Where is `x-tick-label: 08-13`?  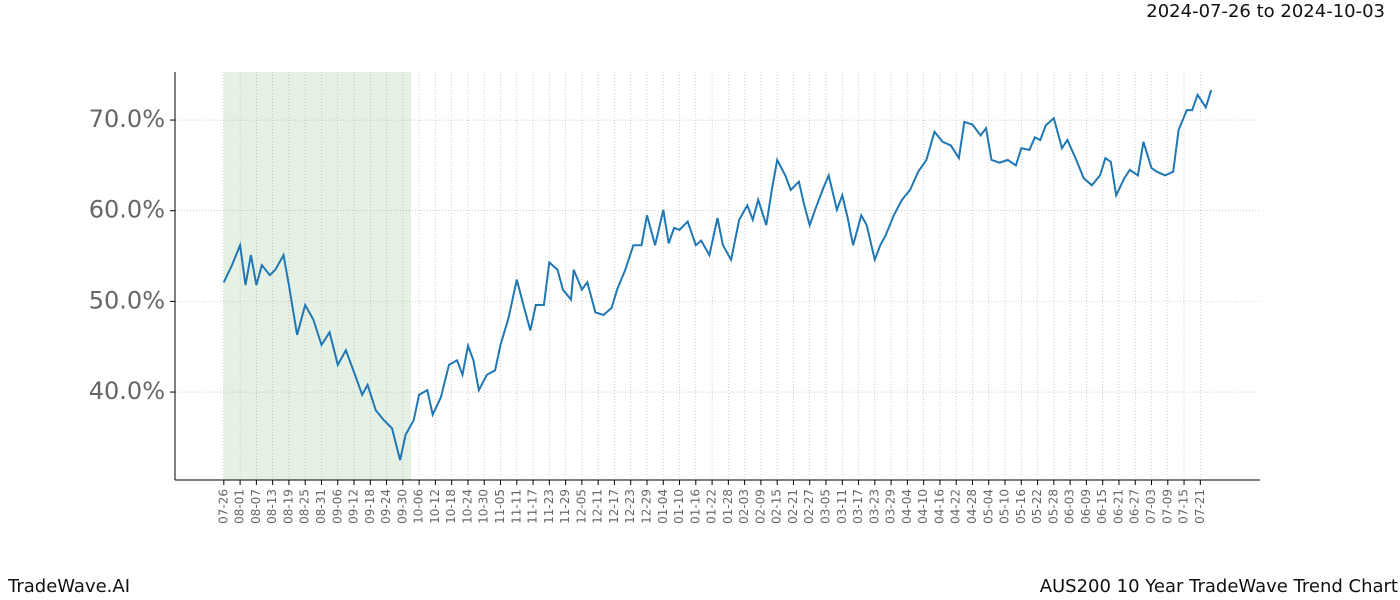 x-tick-label: 08-13 is located at coordinates (272, 506).